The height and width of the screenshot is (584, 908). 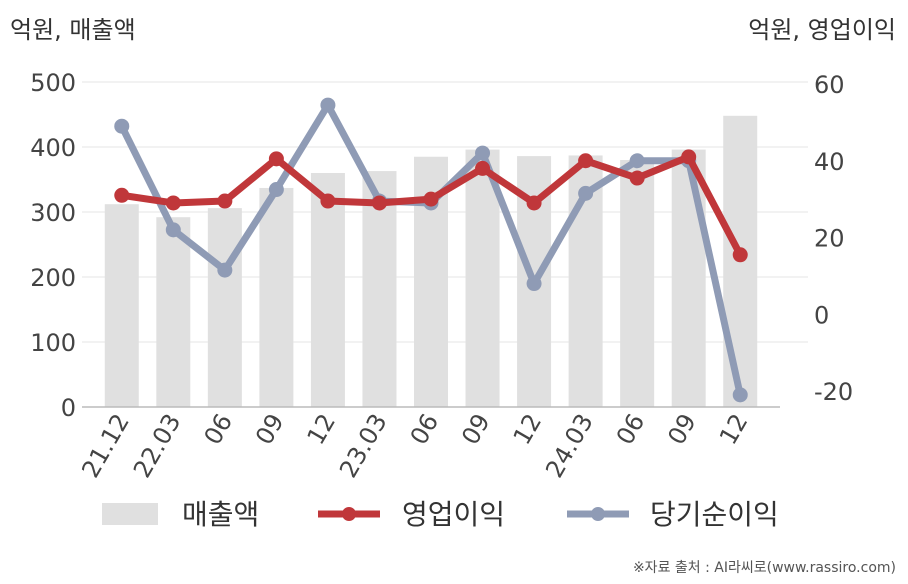 What do you see at coordinates (73, 30) in the screenshot?
I see `left-axis-label: 억원, 매출액` at bounding box center [73, 30].